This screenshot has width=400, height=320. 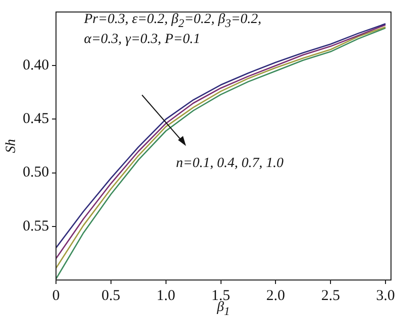 I want to click on y-axis-title: Sh, so click(x=12, y=146).